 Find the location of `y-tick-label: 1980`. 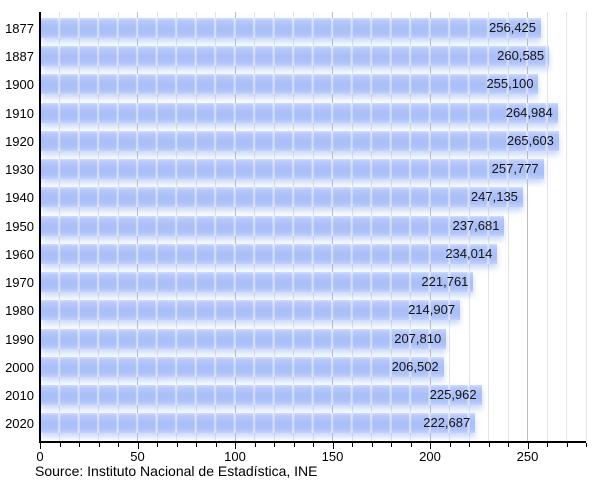

y-tick-label: 1980 is located at coordinates (19, 311).